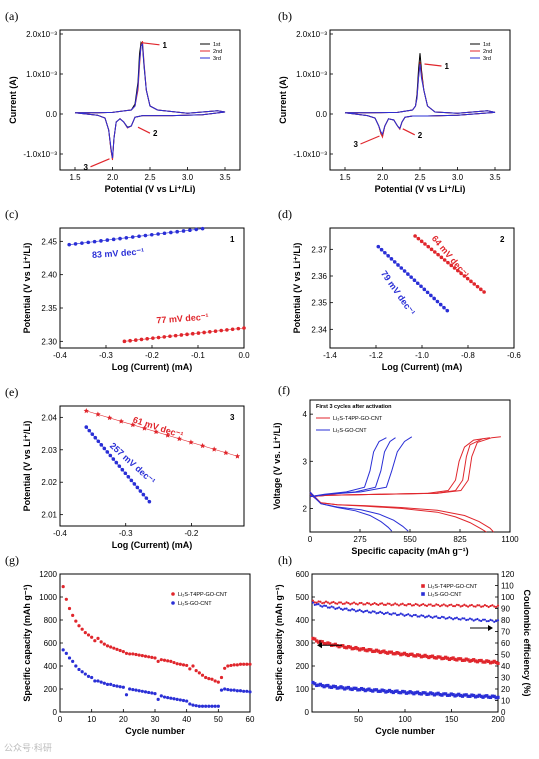  Describe the element at coordinates (495, 177) in the screenshot. I see `x-tick-label: 3.5` at that location.